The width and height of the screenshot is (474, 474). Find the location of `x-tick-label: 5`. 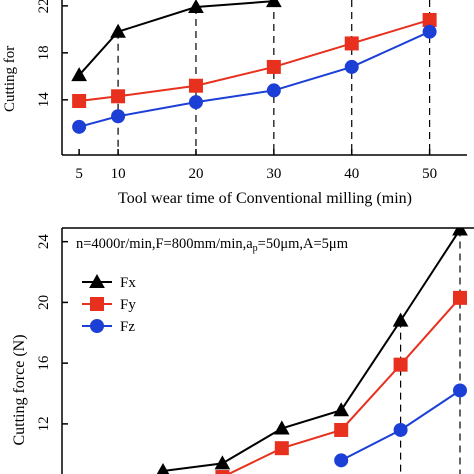

x-tick-label: 5 is located at coordinates (79, 174).